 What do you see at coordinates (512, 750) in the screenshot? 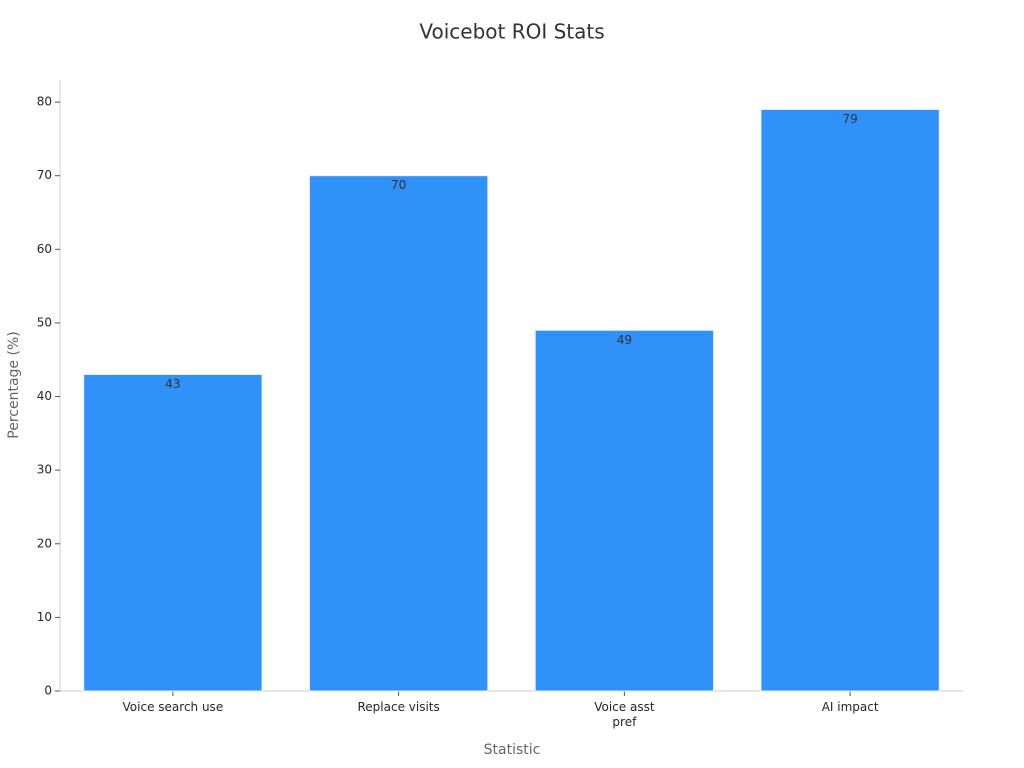
I see `x-axis-label: Statistic` at bounding box center [512, 750].